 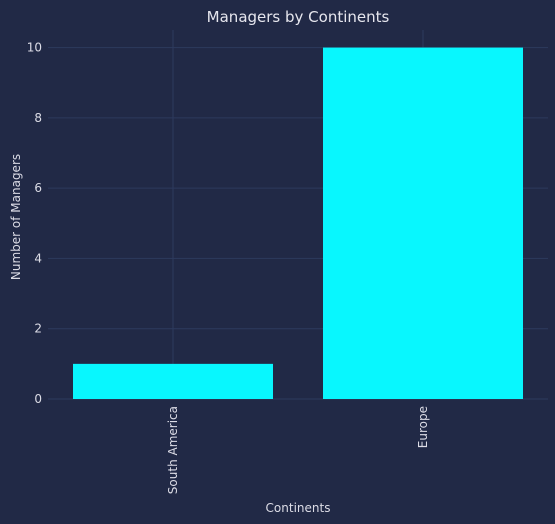 What do you see at coordinates (38, 329) in the screenshot?
I see `y-tick-label: 2` at bounding box center [38, 329].